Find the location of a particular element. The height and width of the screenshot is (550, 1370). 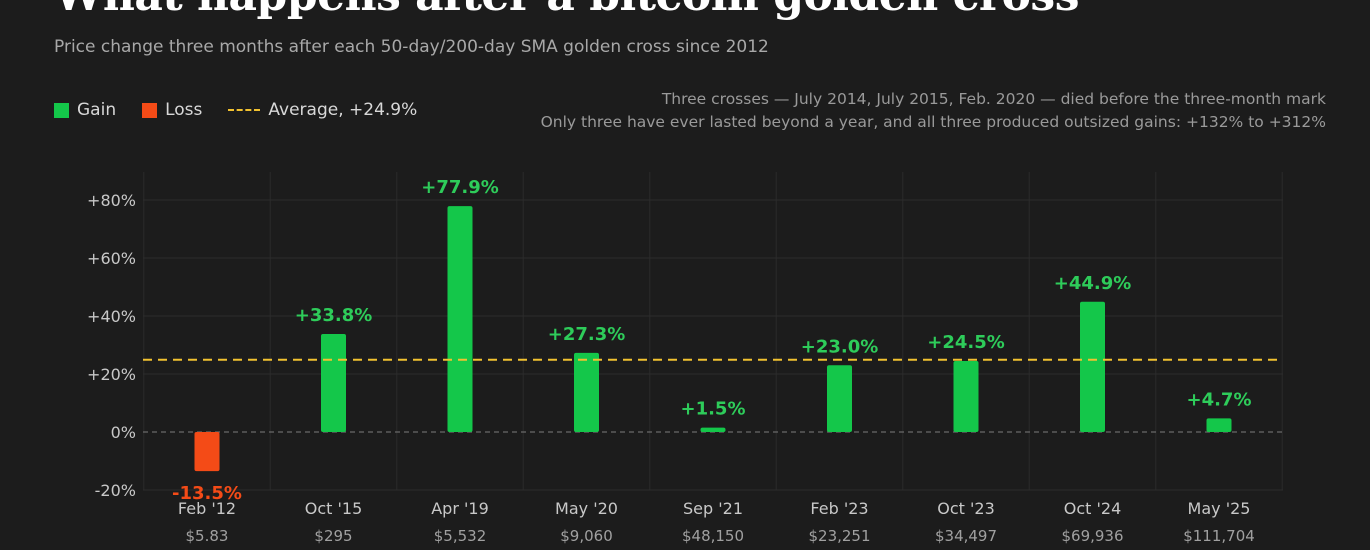

x-tick-label: Apr '19 is located at coordinates (460, 508).